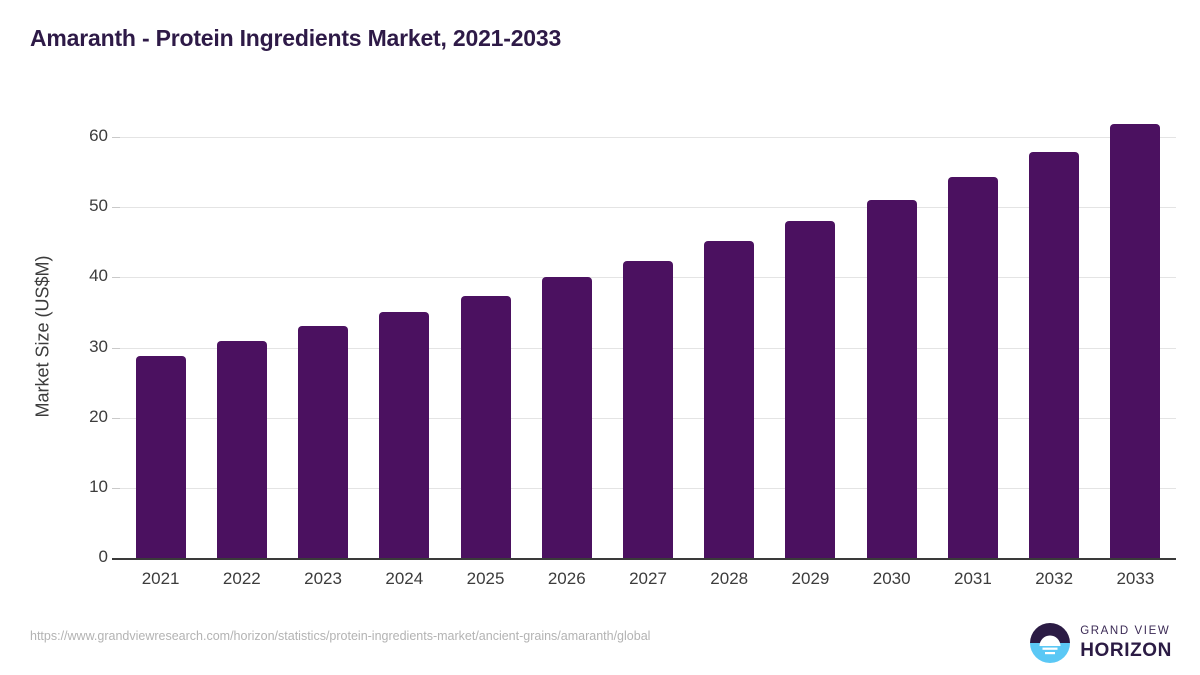 The image size is (1200, 675). I want to click on x-axis-line, so click(644, 559).